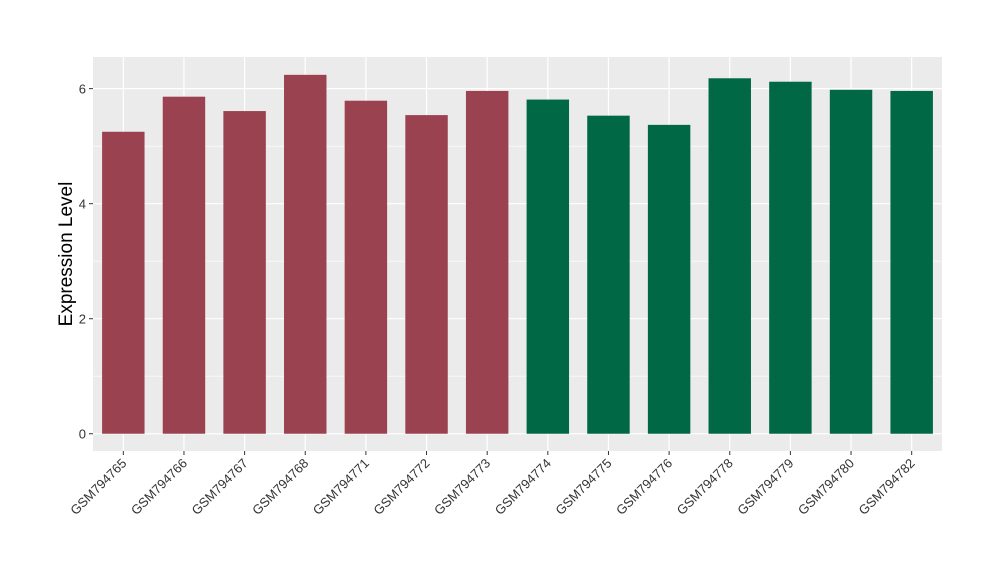  I want to click on y-axis: 0 2 4 6, so click(86, 262).